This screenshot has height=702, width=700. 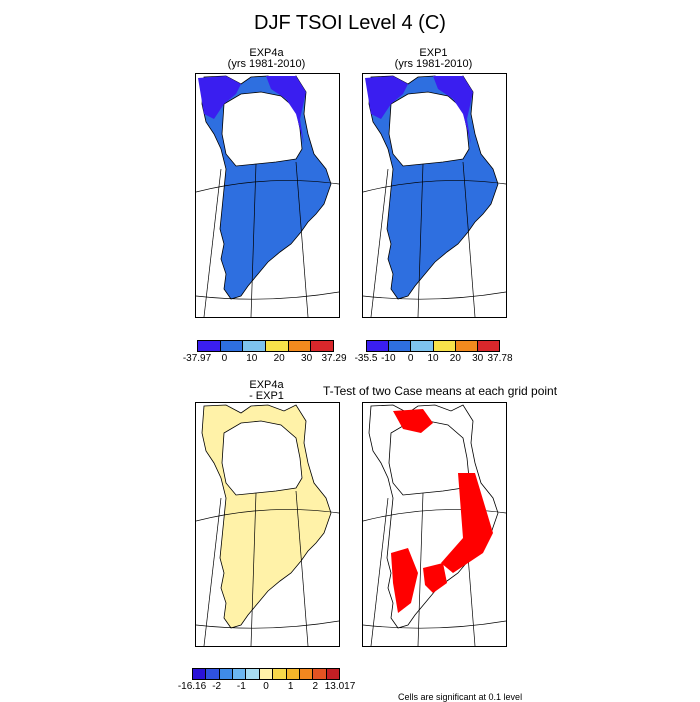 I want to click on panel1-title-line1: EXP4a, so click(x=266, y=53).